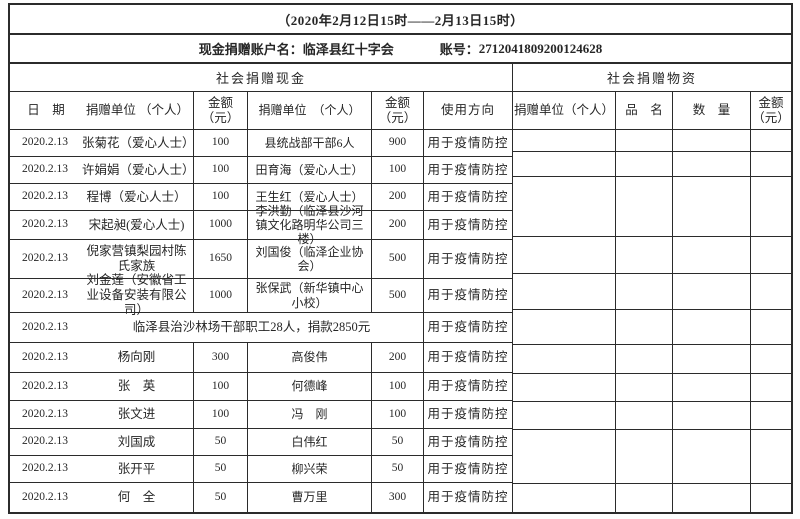 The image size is (800, 519). I want to click on header-amount: 金额 （元）, so click(221, 110).